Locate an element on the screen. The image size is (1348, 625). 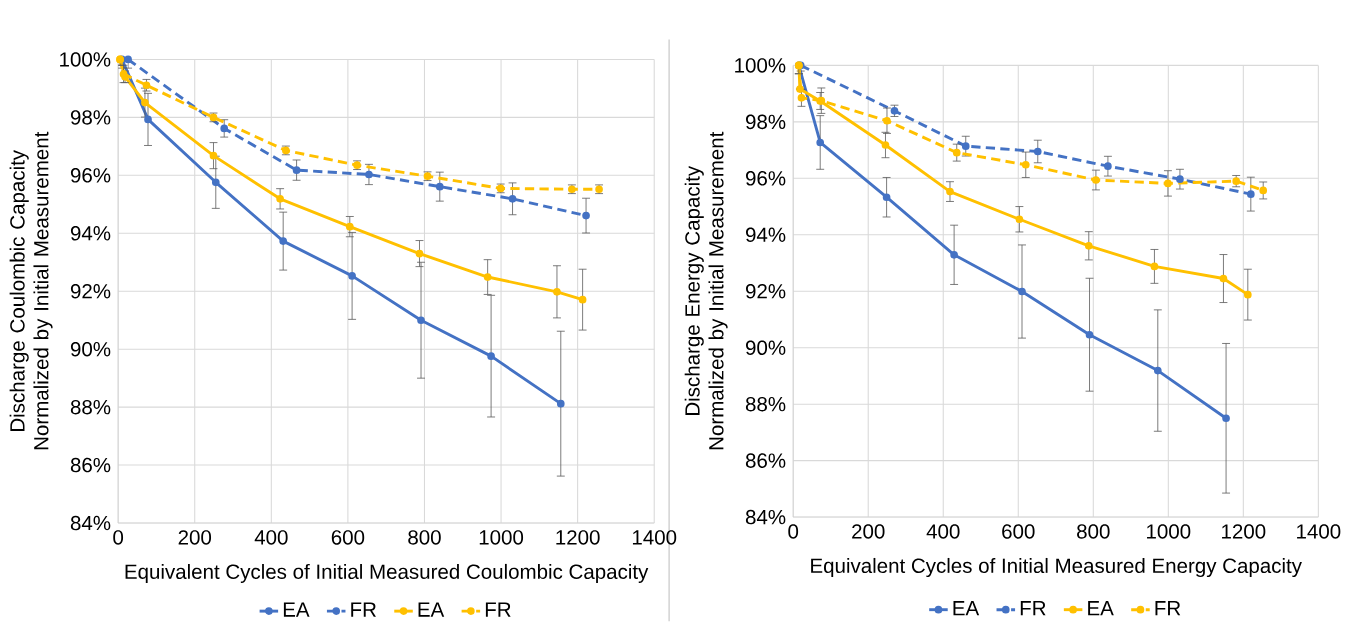
x-axis-title: Equivalent Cycles of Initial Measured Coulombic Capacity is located at coordinates (387, 573).